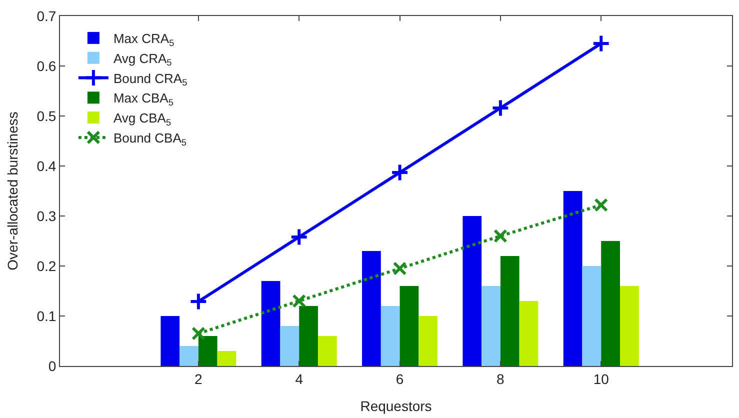 The image size is (739, 418). What do you see at coordinates (400, 378) in the screenshot?
I see `x-tick-label: 6` at bounding box center [400, 378].